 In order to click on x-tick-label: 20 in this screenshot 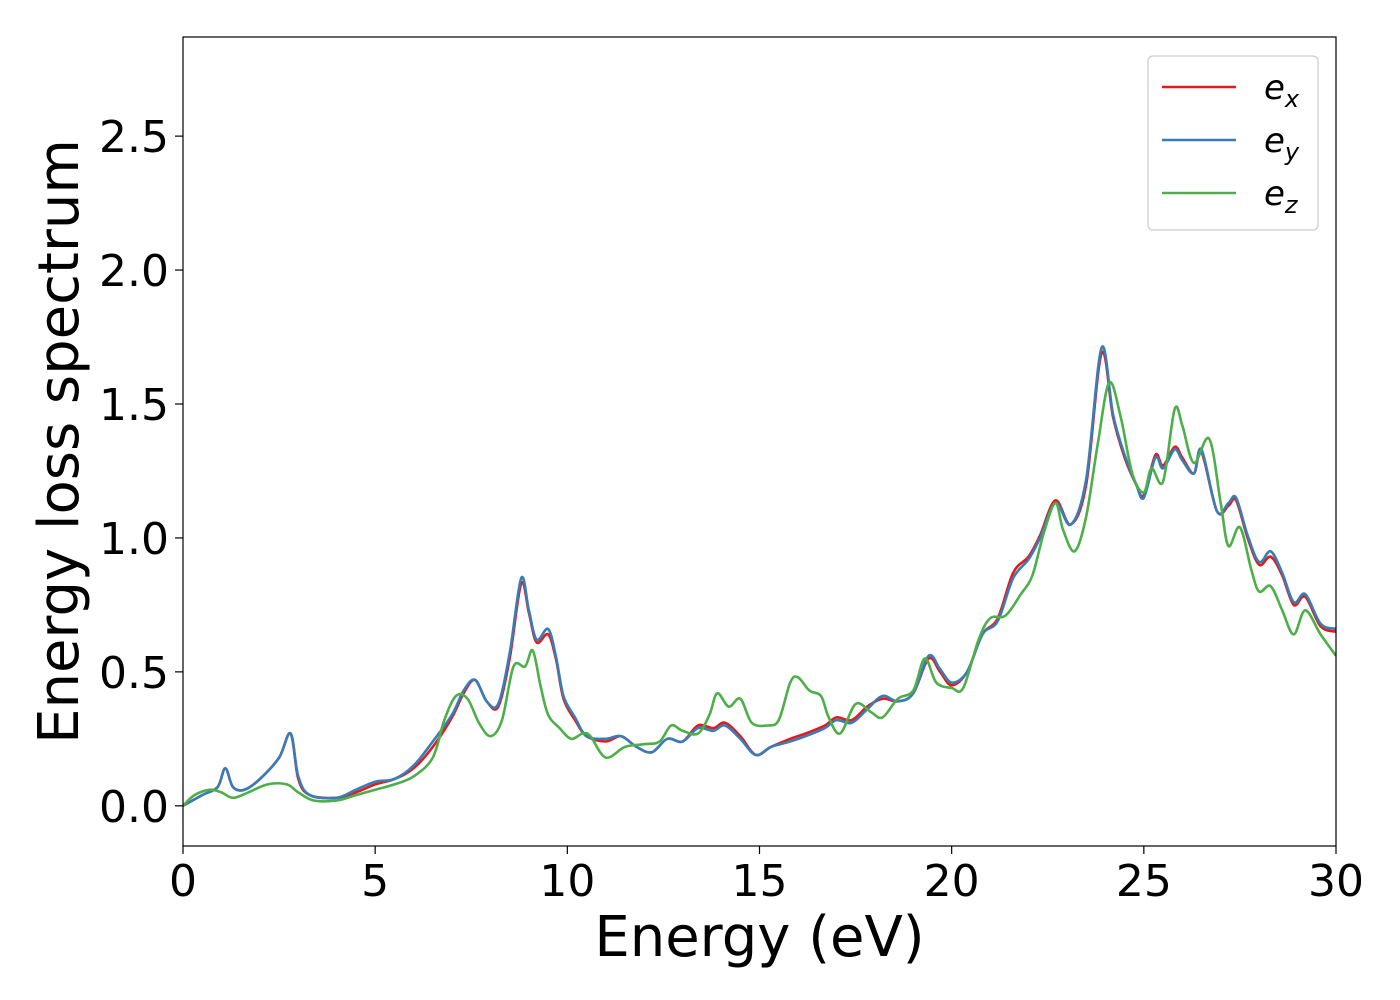, I will do `click(952, 881)`.